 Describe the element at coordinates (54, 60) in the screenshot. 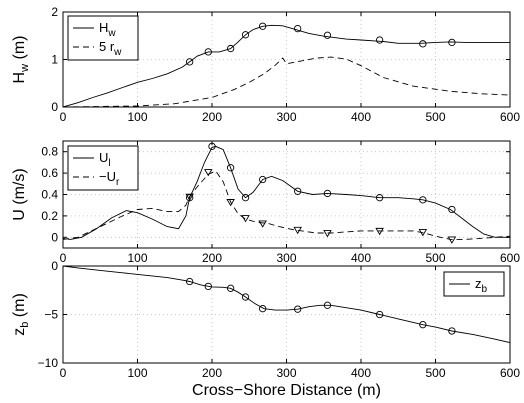

I see `y-tick-label: 1` at that location.